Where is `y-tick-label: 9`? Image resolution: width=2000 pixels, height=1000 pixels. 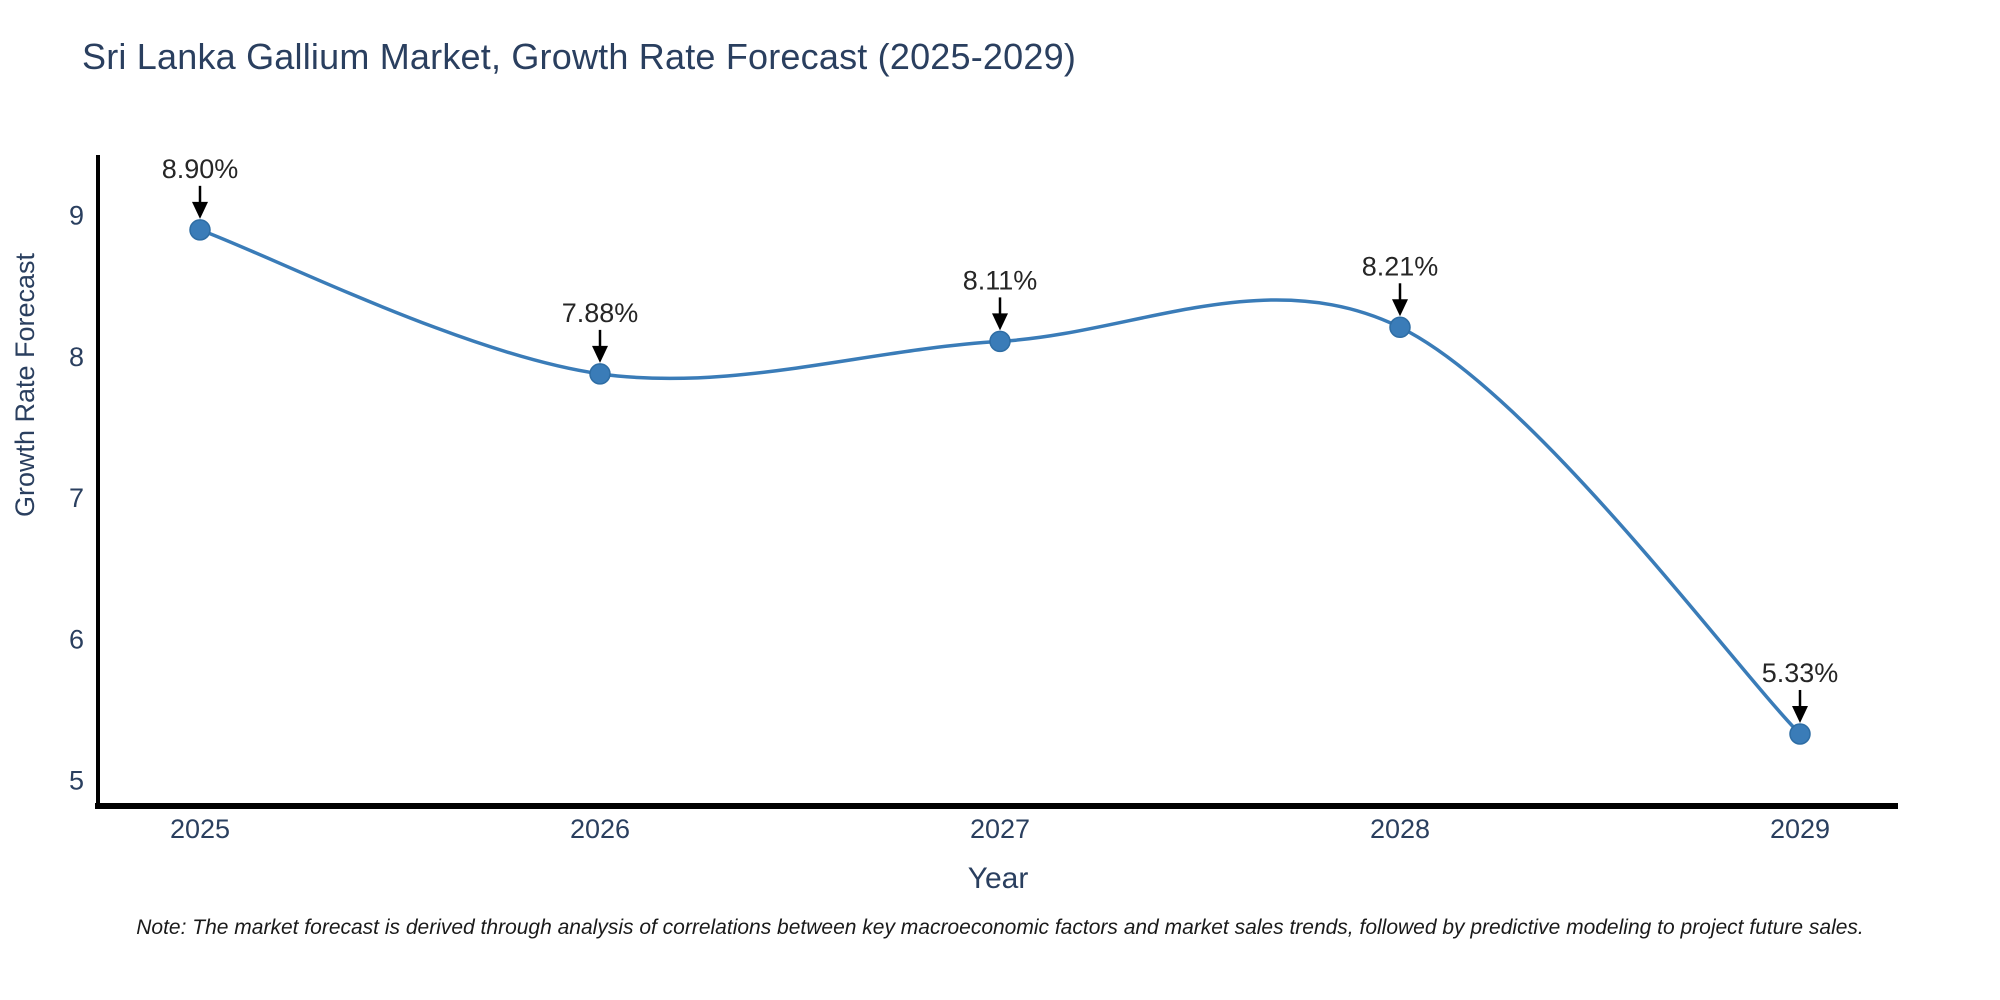 y-tick-label: 9 is located at coordinates (76, 216).